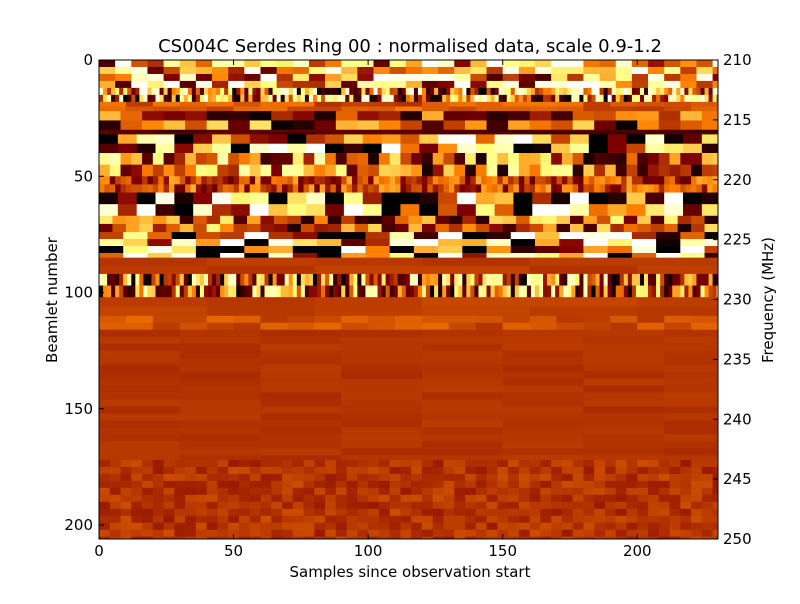 Image resolution: width=800 pixels, height=604 pixels. What do you see at coordinates (737, 180) in the screenshot?
I see `y2-tick-label: 220` at bounding box center [737, 180].